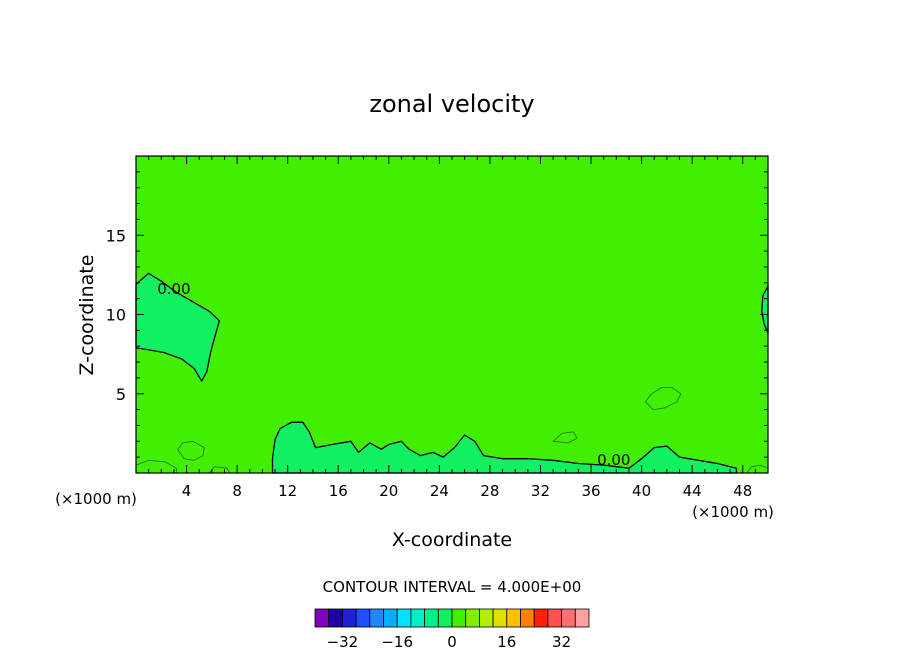 The height and width of the screenshot is (654, 904). What do you see at coordinates (87, 315) in the screenshot?
I see `y-axis-label: Z-coordinate` at bounding box center [87, 315].